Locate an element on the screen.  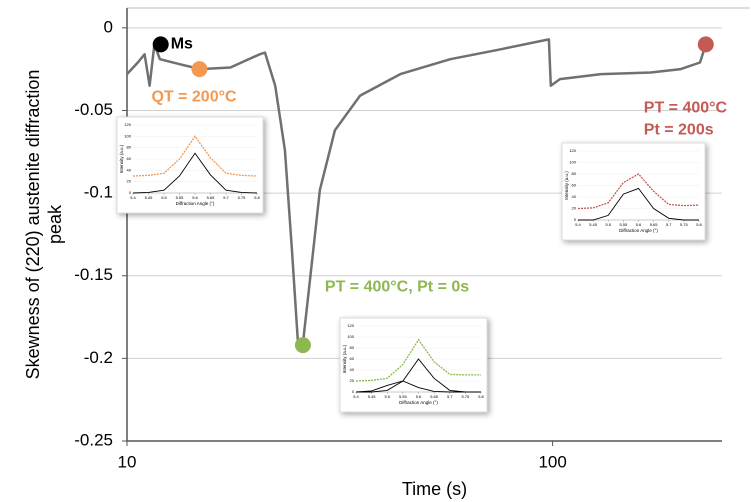
y-tick-label: -0.25 is located at coordinates (93, 439).